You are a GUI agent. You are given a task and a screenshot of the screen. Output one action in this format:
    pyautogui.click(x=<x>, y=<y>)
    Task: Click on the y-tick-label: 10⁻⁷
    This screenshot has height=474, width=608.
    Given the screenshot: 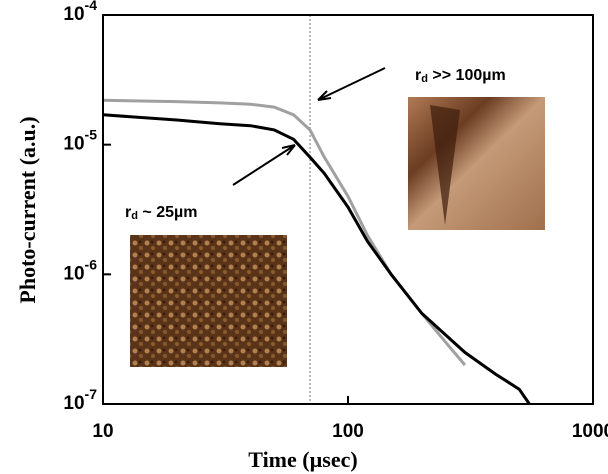 What is the action you would take?
    pyautogui.click(x=80, y=400)
    